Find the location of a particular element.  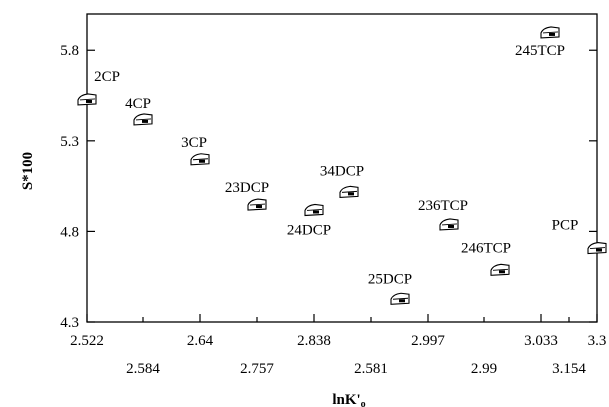

y-axis-title: S*100 is located at coordinates (28, 171).